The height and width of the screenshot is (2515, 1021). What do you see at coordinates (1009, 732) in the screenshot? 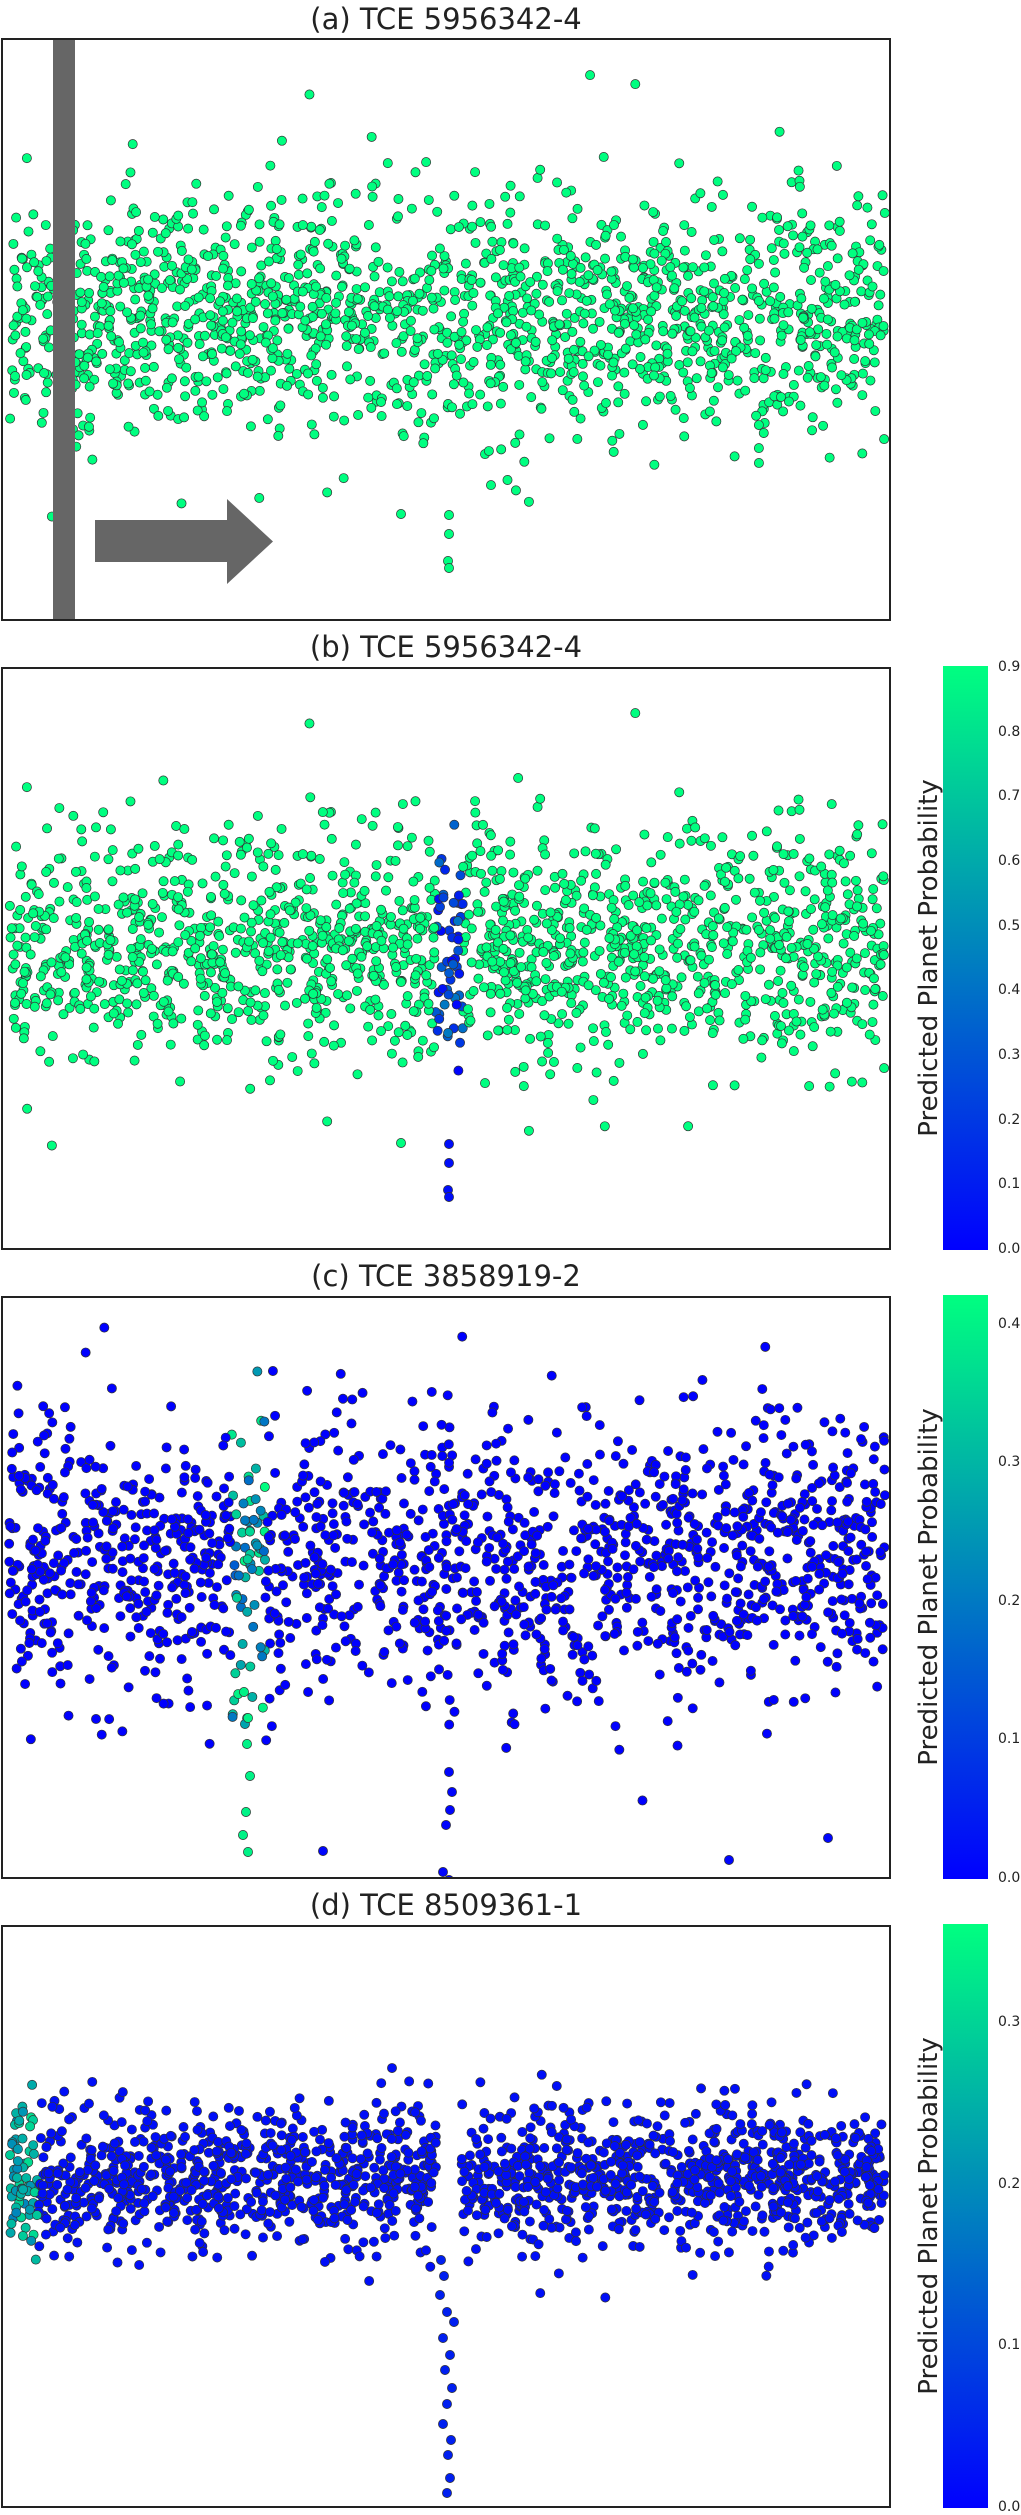
I see `colorbar-tick: 0.8` at bounding box center [1009, 732].